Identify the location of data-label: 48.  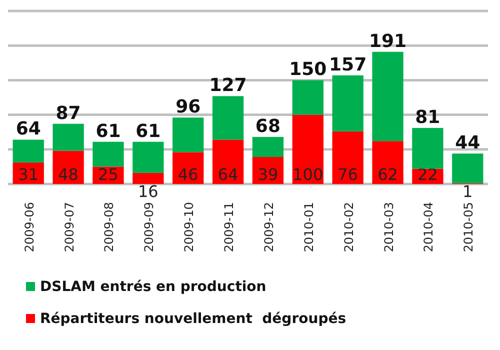
(68, 174).